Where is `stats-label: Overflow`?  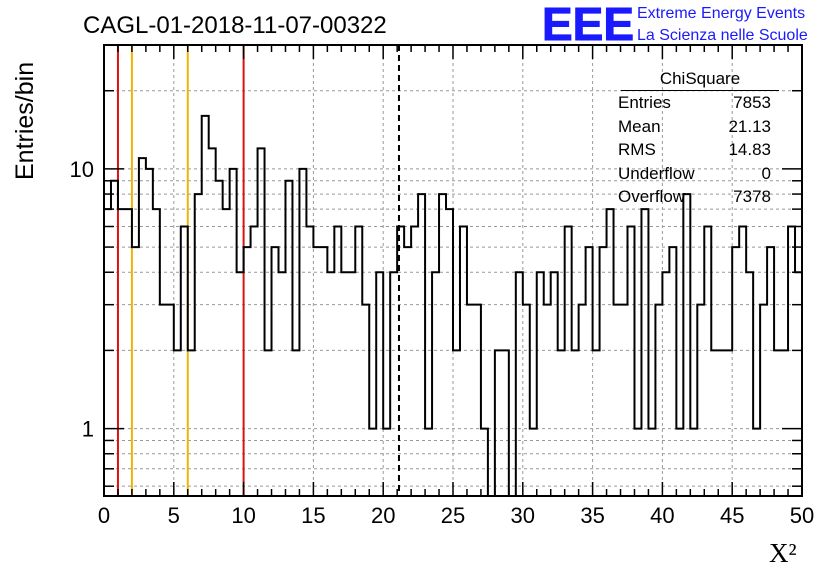
stats-label: Overflow is located at coordinates (652, 196).